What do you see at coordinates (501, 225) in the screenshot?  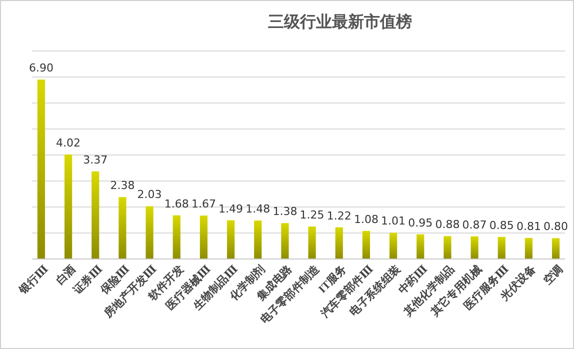 I see `data-label: 0.85` at bounding box center [501, 225].